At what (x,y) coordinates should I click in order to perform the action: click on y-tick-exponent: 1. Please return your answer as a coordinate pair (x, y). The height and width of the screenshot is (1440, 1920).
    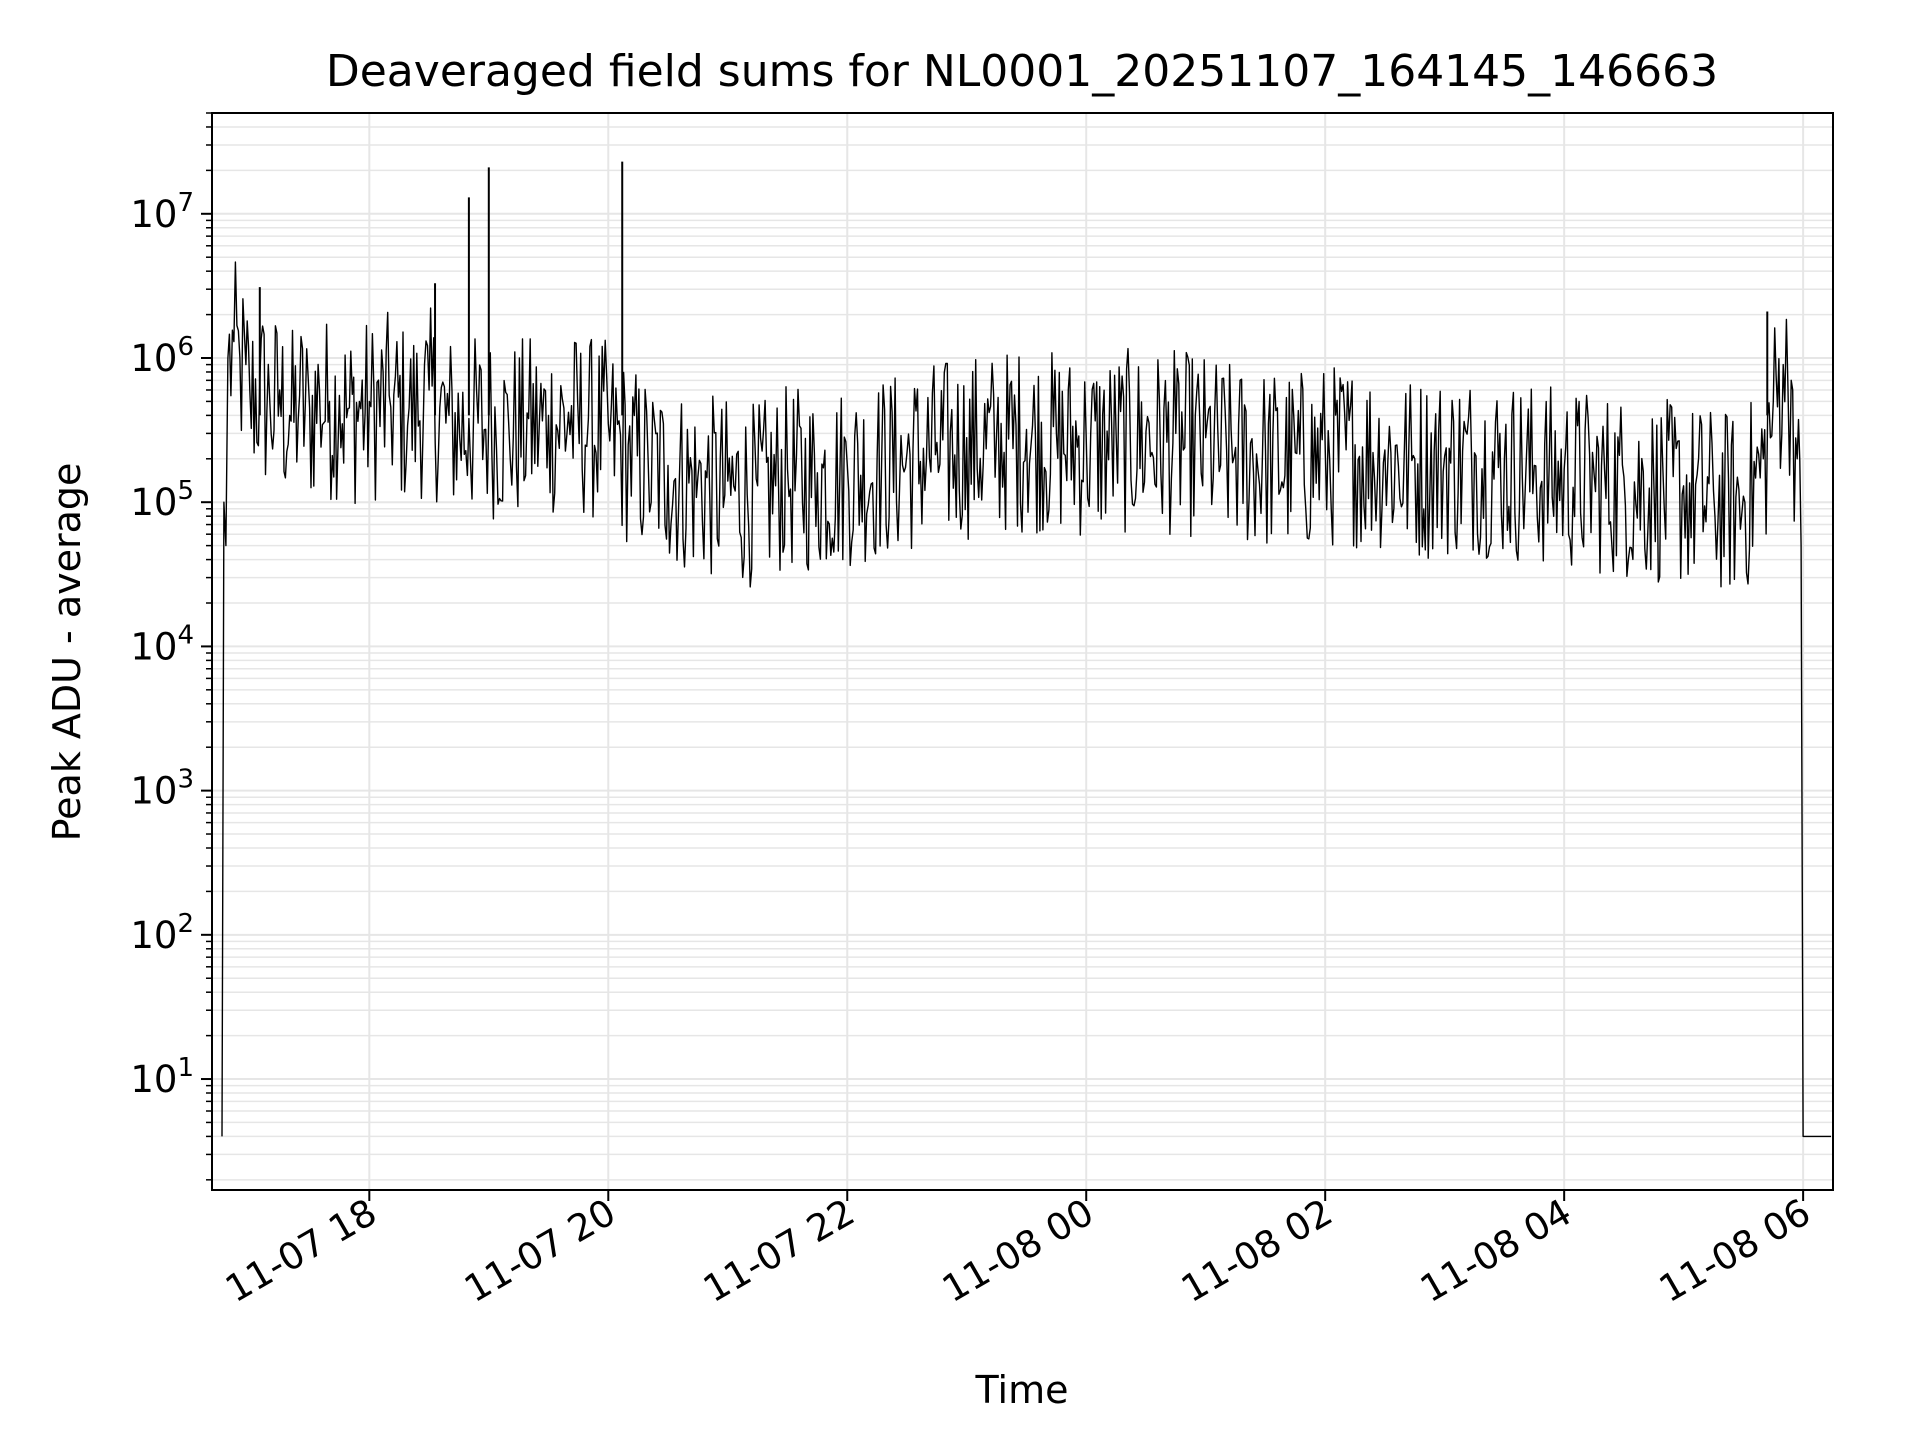
    Looking at the image, I should click on (185, 1068).